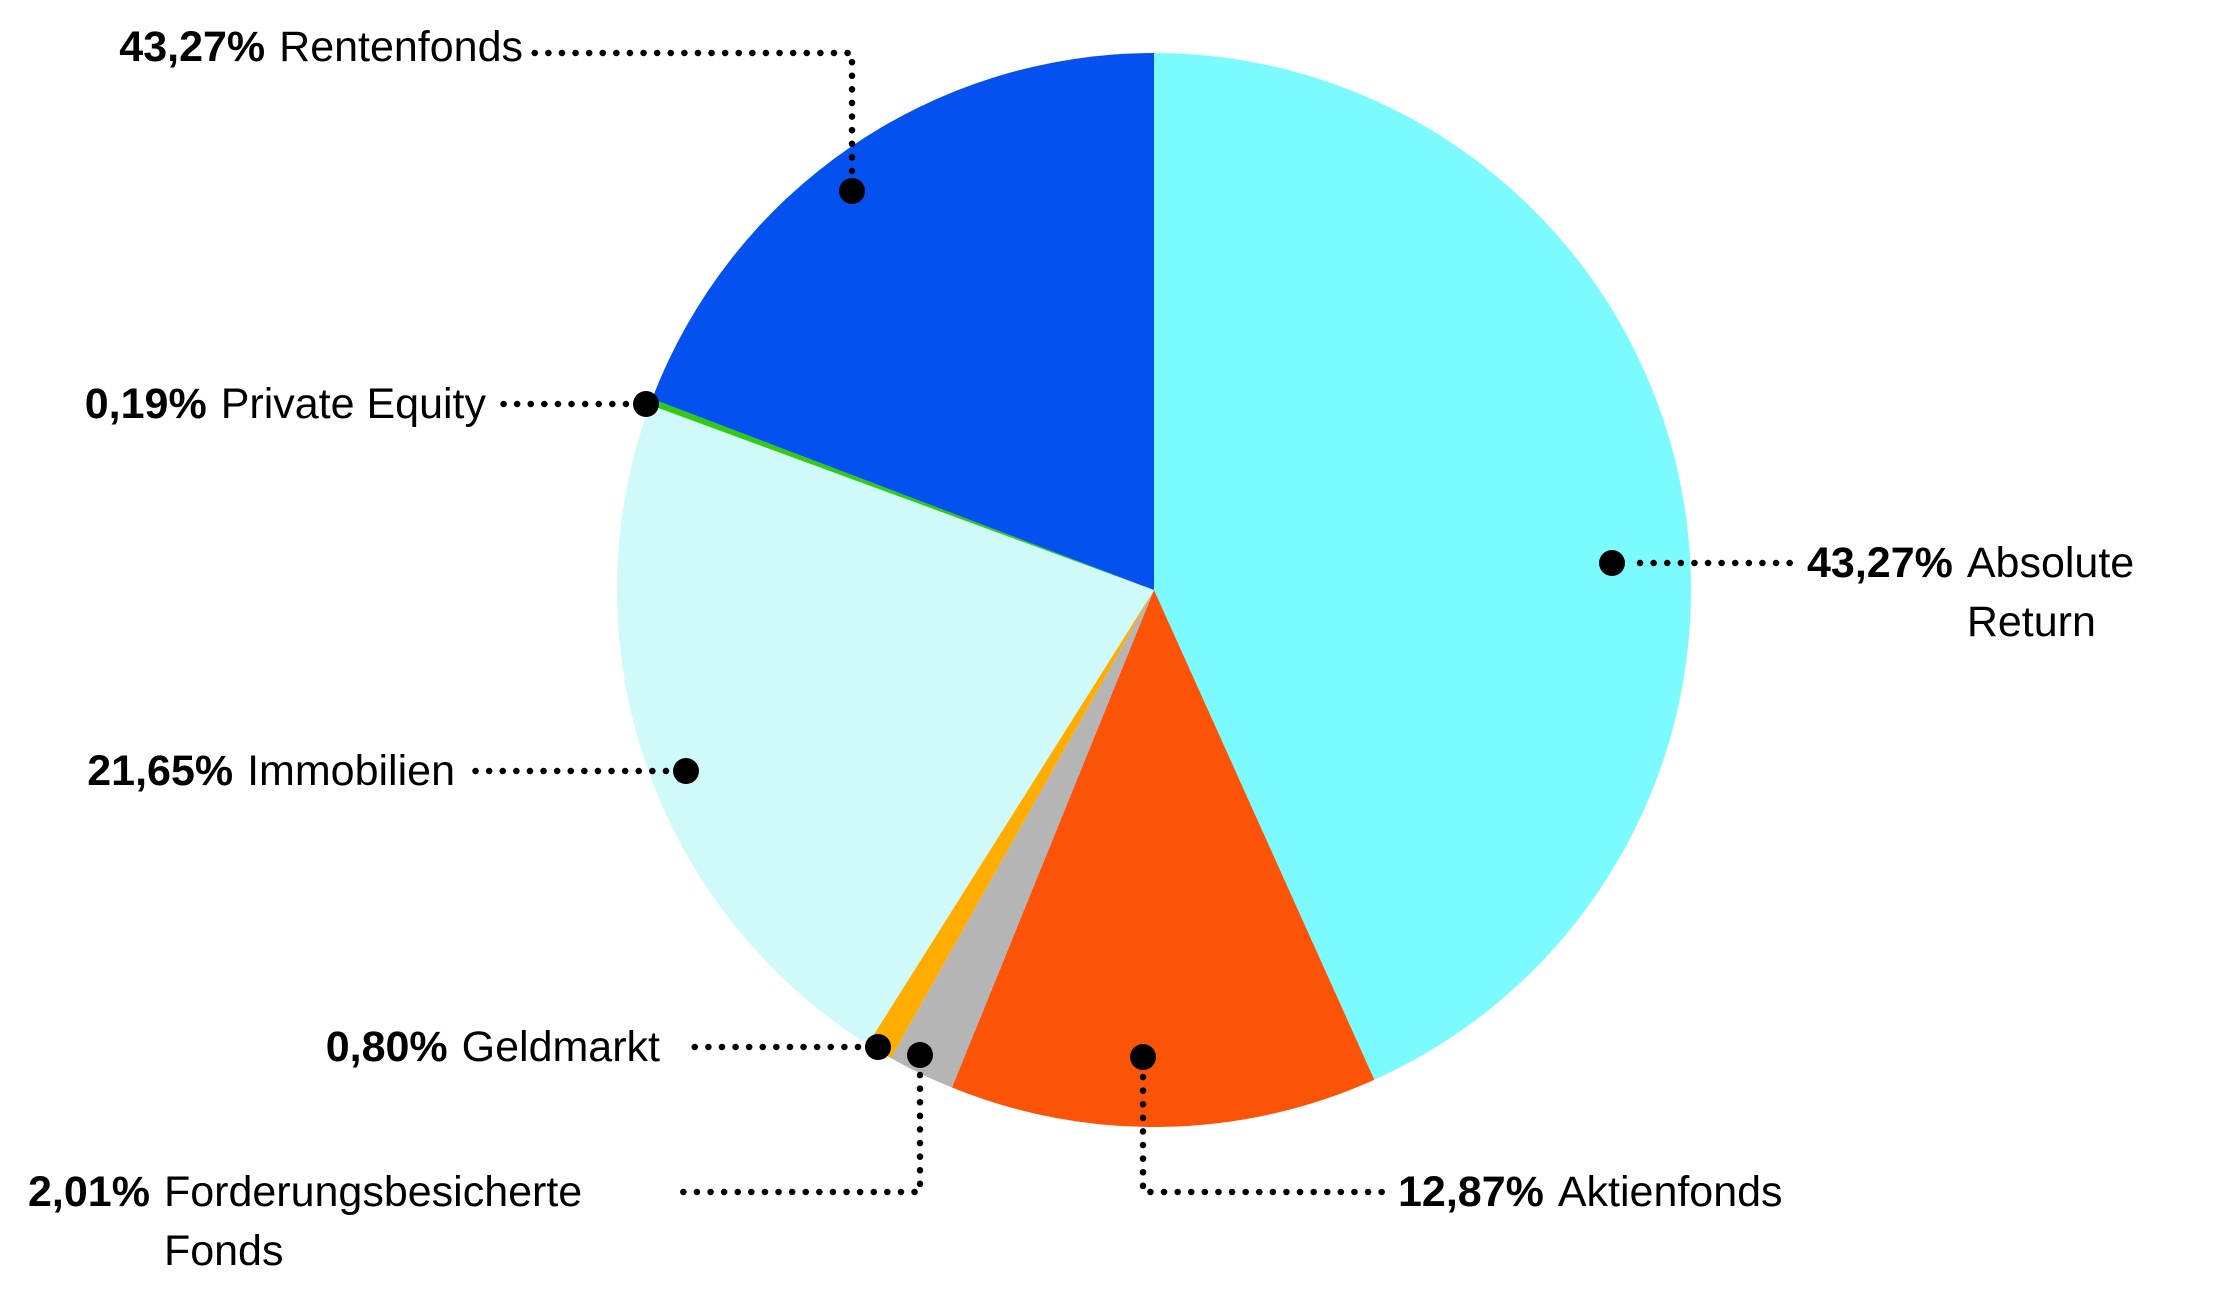  Describe the element at coordinates (373, 1221) in the screenshot. I see `slice-name: Forderungsbesicherte Fonds` at that location.